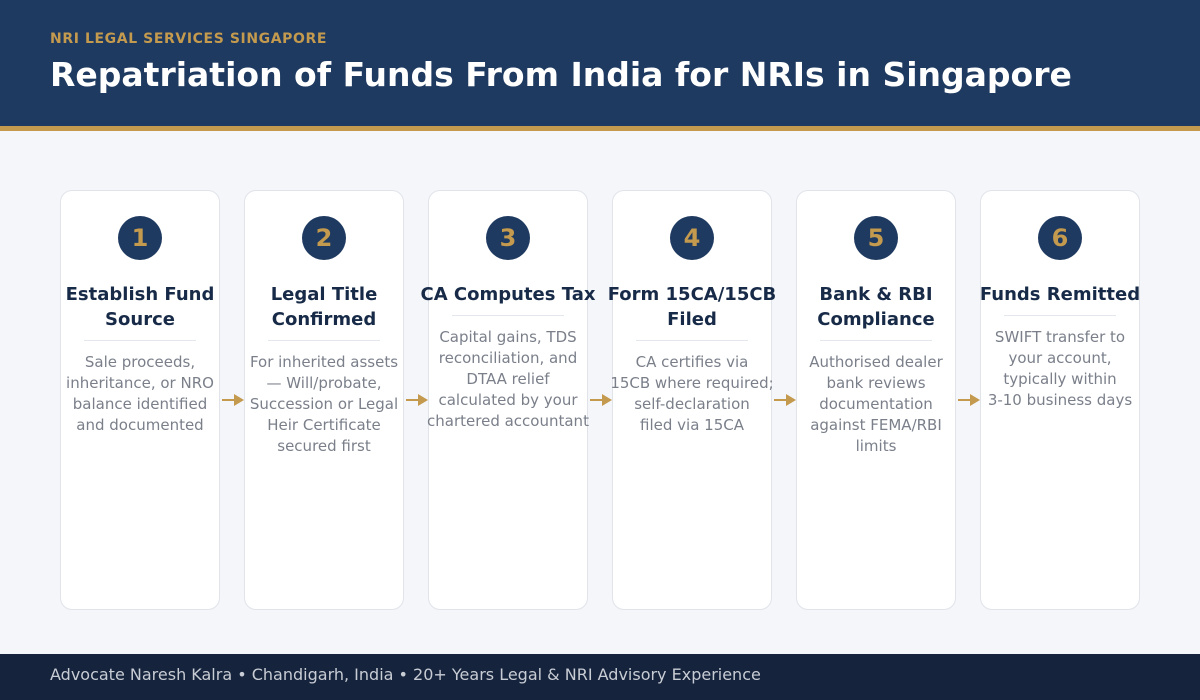 Image resolution: width=1200 pixels, height=700 pixels. I want to click on step-description-line: DTAA relief, so click(508, 379).